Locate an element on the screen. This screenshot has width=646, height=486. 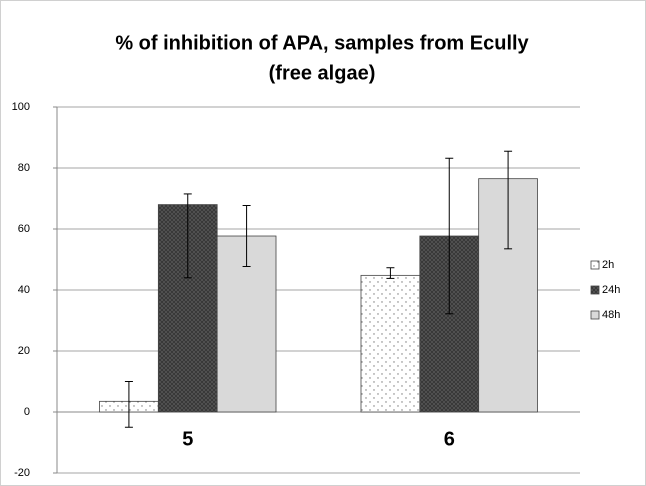
y-tick-label: 0 is located at coordinates (27, 412).